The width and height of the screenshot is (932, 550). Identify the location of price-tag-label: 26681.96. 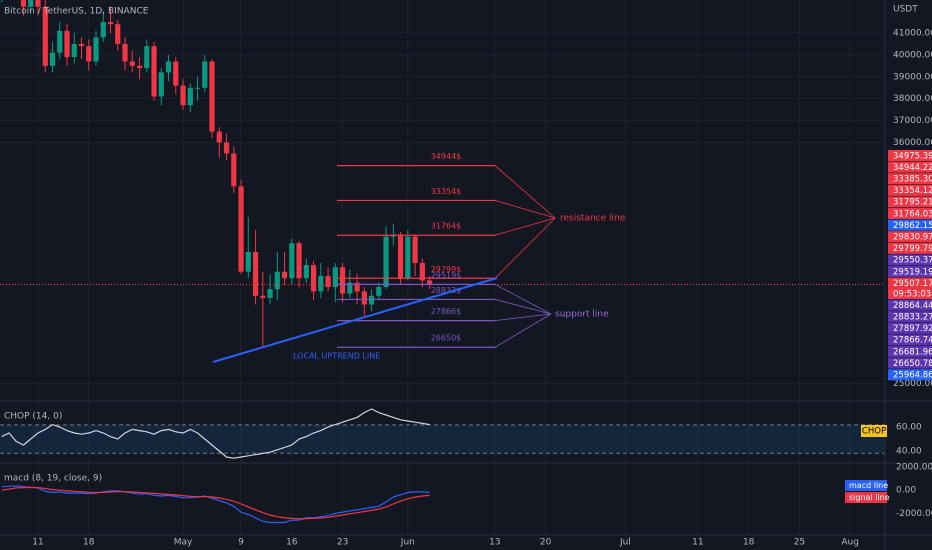
(912, 352).